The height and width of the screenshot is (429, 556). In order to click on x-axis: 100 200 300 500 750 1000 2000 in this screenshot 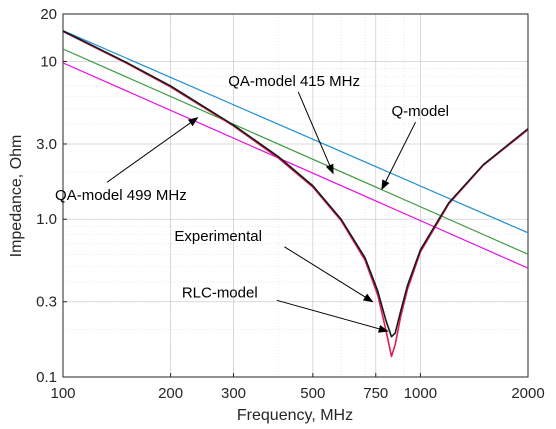, I will do `click(297, 387)`.